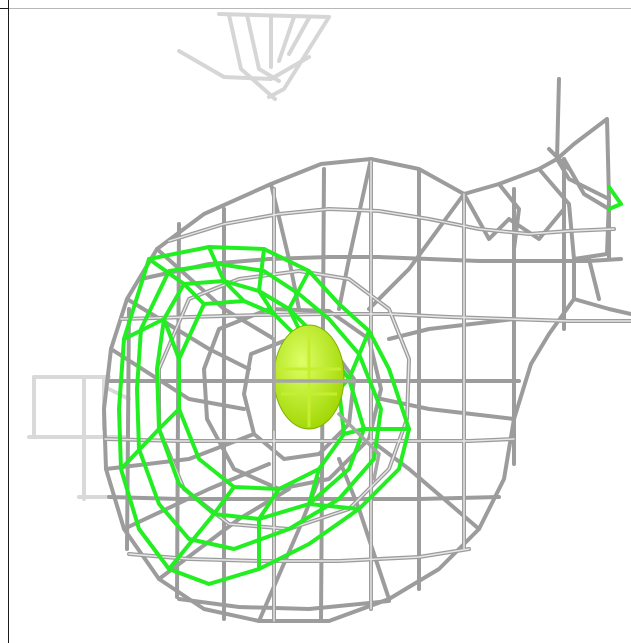 This screenshot has height=643, width=631. Describe the element at coordinates (4, 8) in the screenshot. I see `viewport-frame-tick` at that location.